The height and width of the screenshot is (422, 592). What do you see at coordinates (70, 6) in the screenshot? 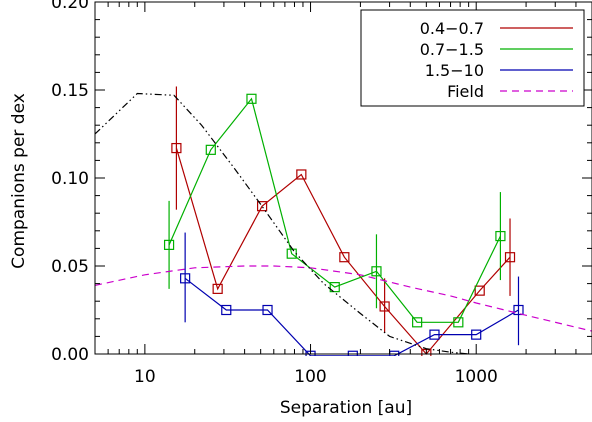
I see `y-tick-label: 0.20` at bounding box center [70, 6].